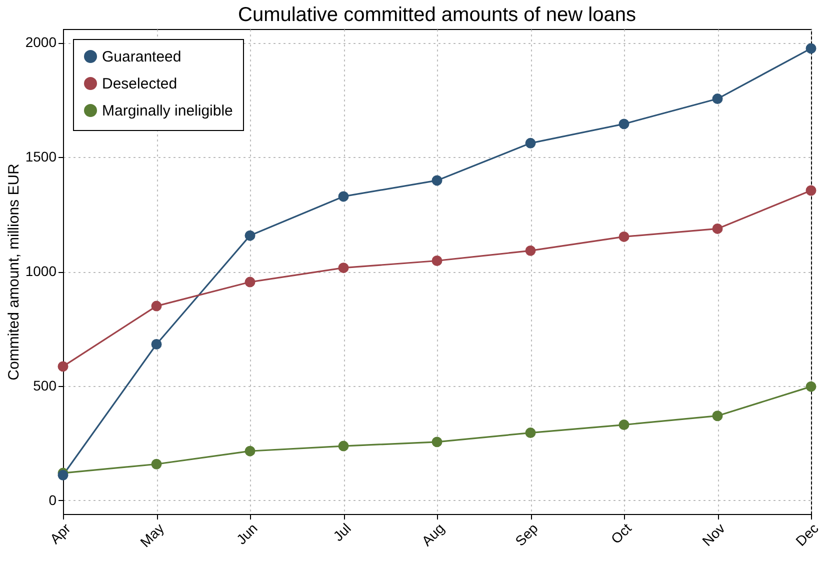  I want to click on x-tick-label: Jun, so click(246, 534).